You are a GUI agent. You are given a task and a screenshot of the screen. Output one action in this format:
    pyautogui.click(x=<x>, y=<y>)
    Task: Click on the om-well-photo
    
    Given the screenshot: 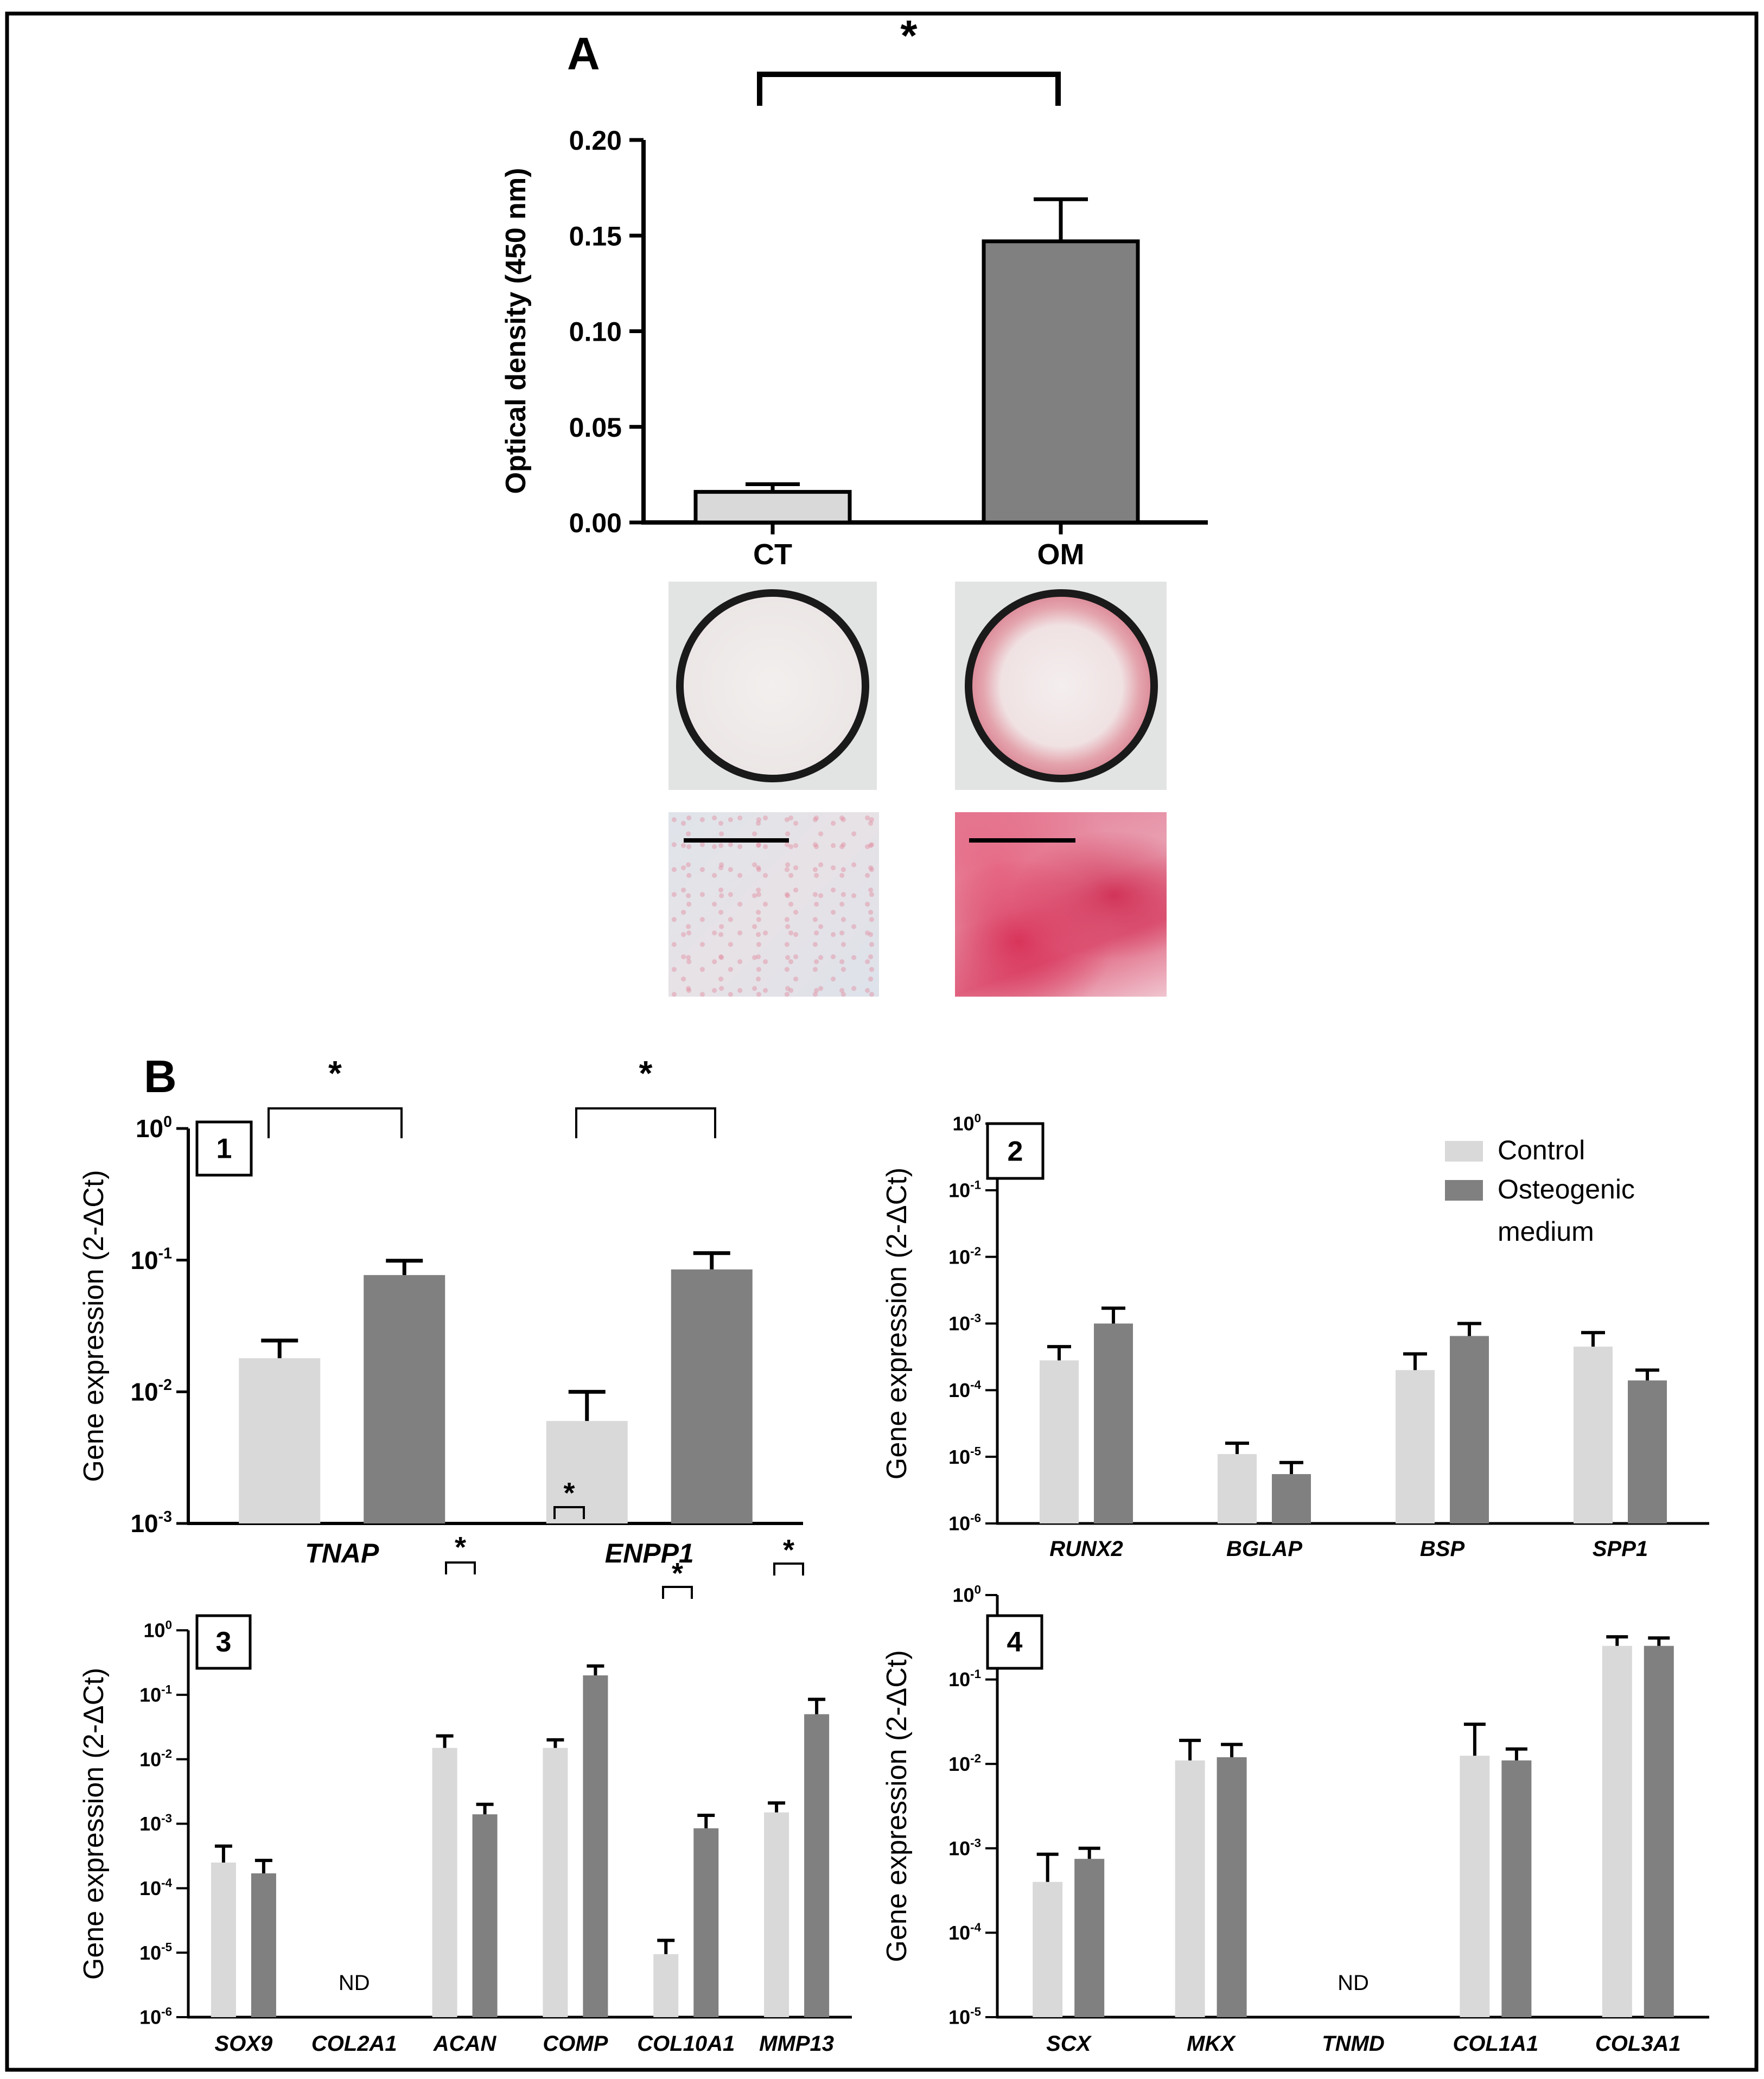 What is the action you would take?
    pyautogui.click(x=1061, y=686)
    